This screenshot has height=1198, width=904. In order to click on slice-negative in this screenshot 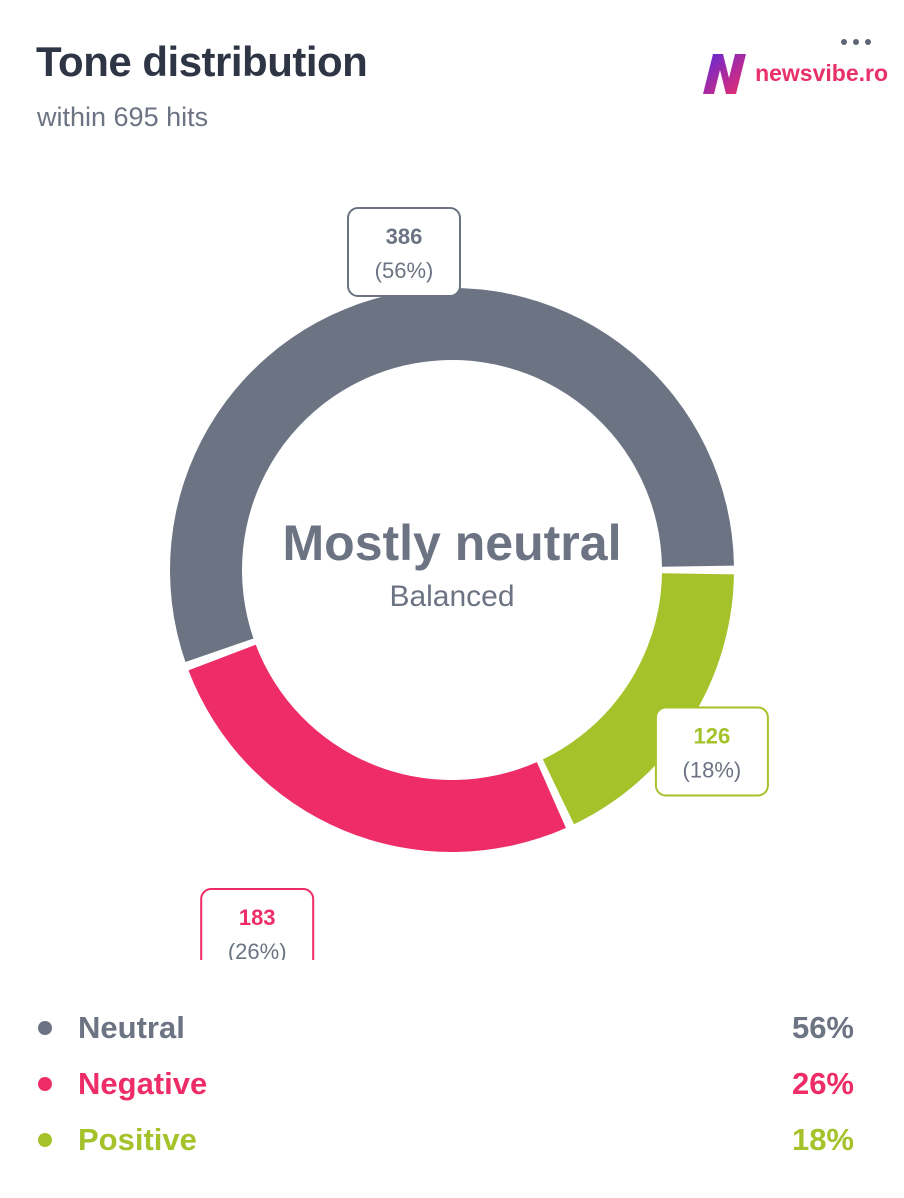, I will do `click(377, 748)`.